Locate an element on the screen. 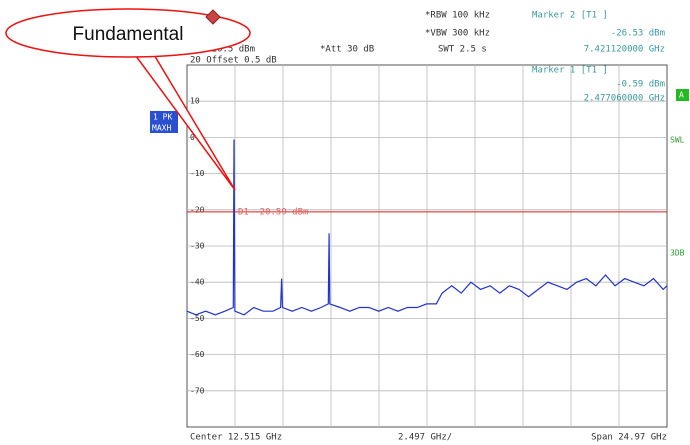 The width and height of the screenshot is (690, 445). callout-bubble is located at coordinates (128, 33).